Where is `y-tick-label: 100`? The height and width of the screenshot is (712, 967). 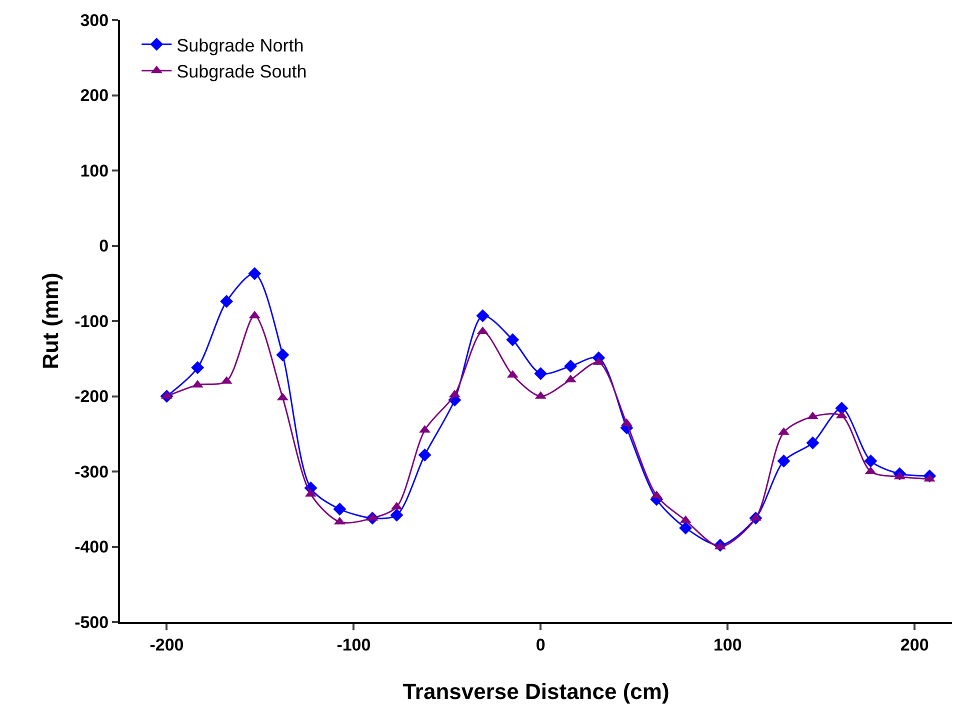 y-tick-label: 100 is located at coordinates (94, 170).